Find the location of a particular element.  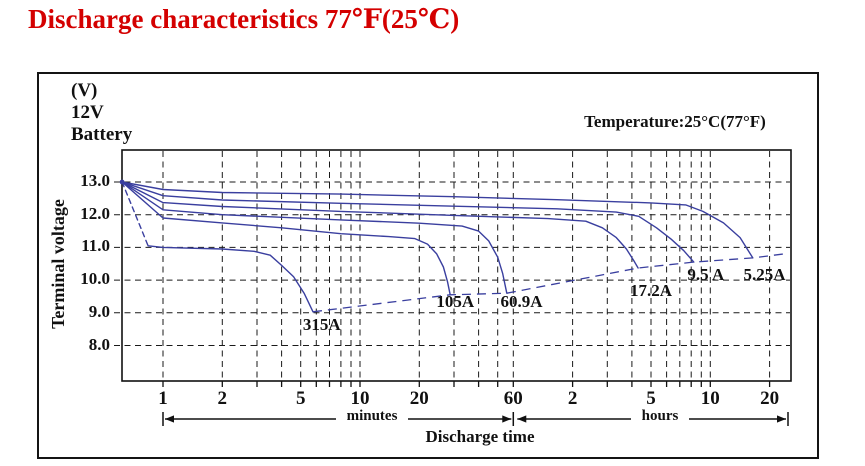

y-tick-label: 10.0 is located at coordinates (95, 279).